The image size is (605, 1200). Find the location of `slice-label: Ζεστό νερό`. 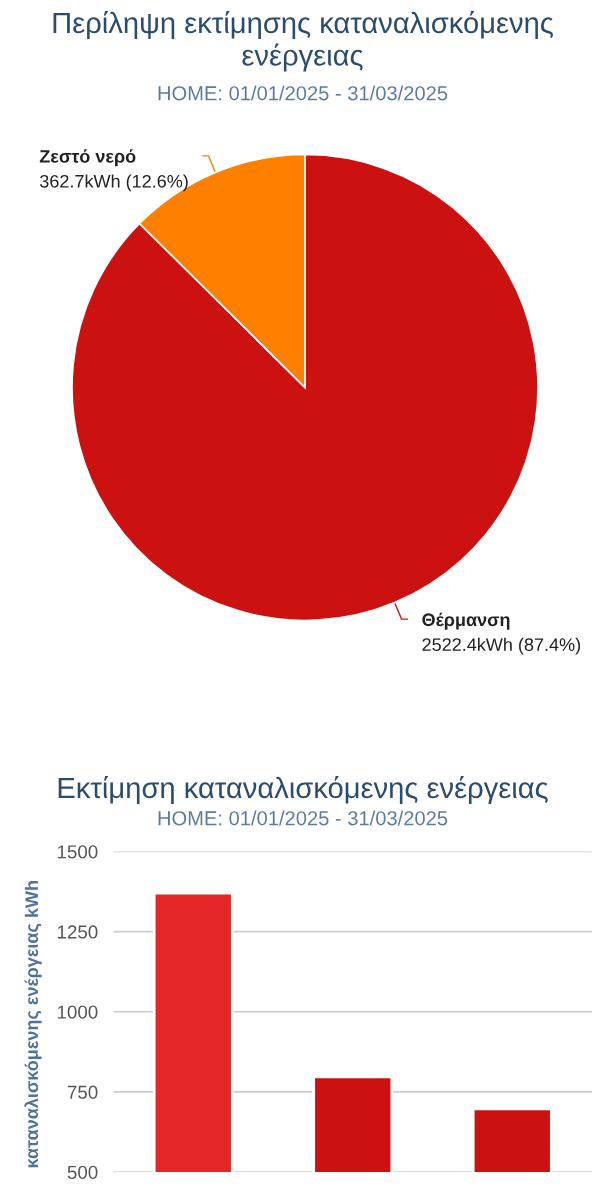

slice-label: Ζεστό νερό is located at coordinates (87, 158).